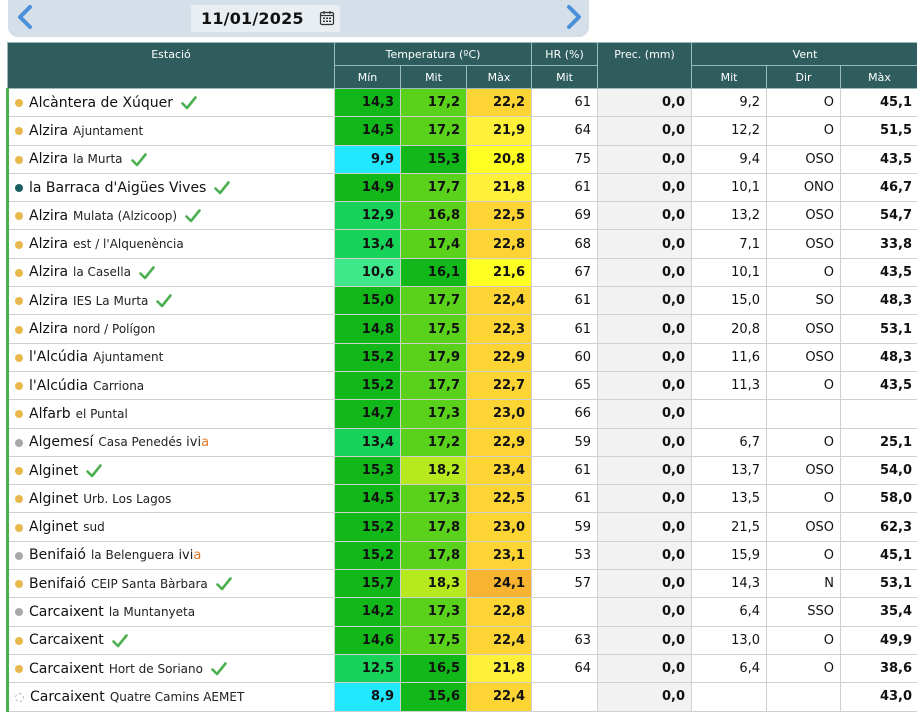 The width and height of the screenshot is (917, 712). What do you see at coordinates (368, 216) in the screenshot?
I see `temp-min-cell: 12,9` at bounding box center [368, 216].